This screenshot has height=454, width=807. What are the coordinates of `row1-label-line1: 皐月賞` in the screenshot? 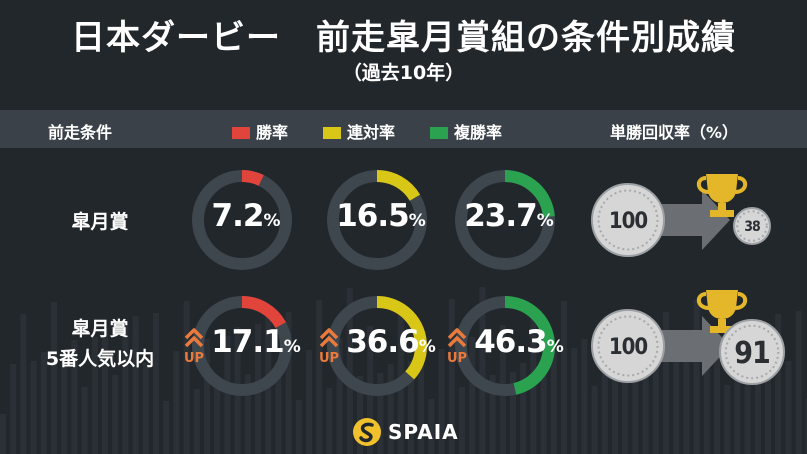 It's located at (100, 222).